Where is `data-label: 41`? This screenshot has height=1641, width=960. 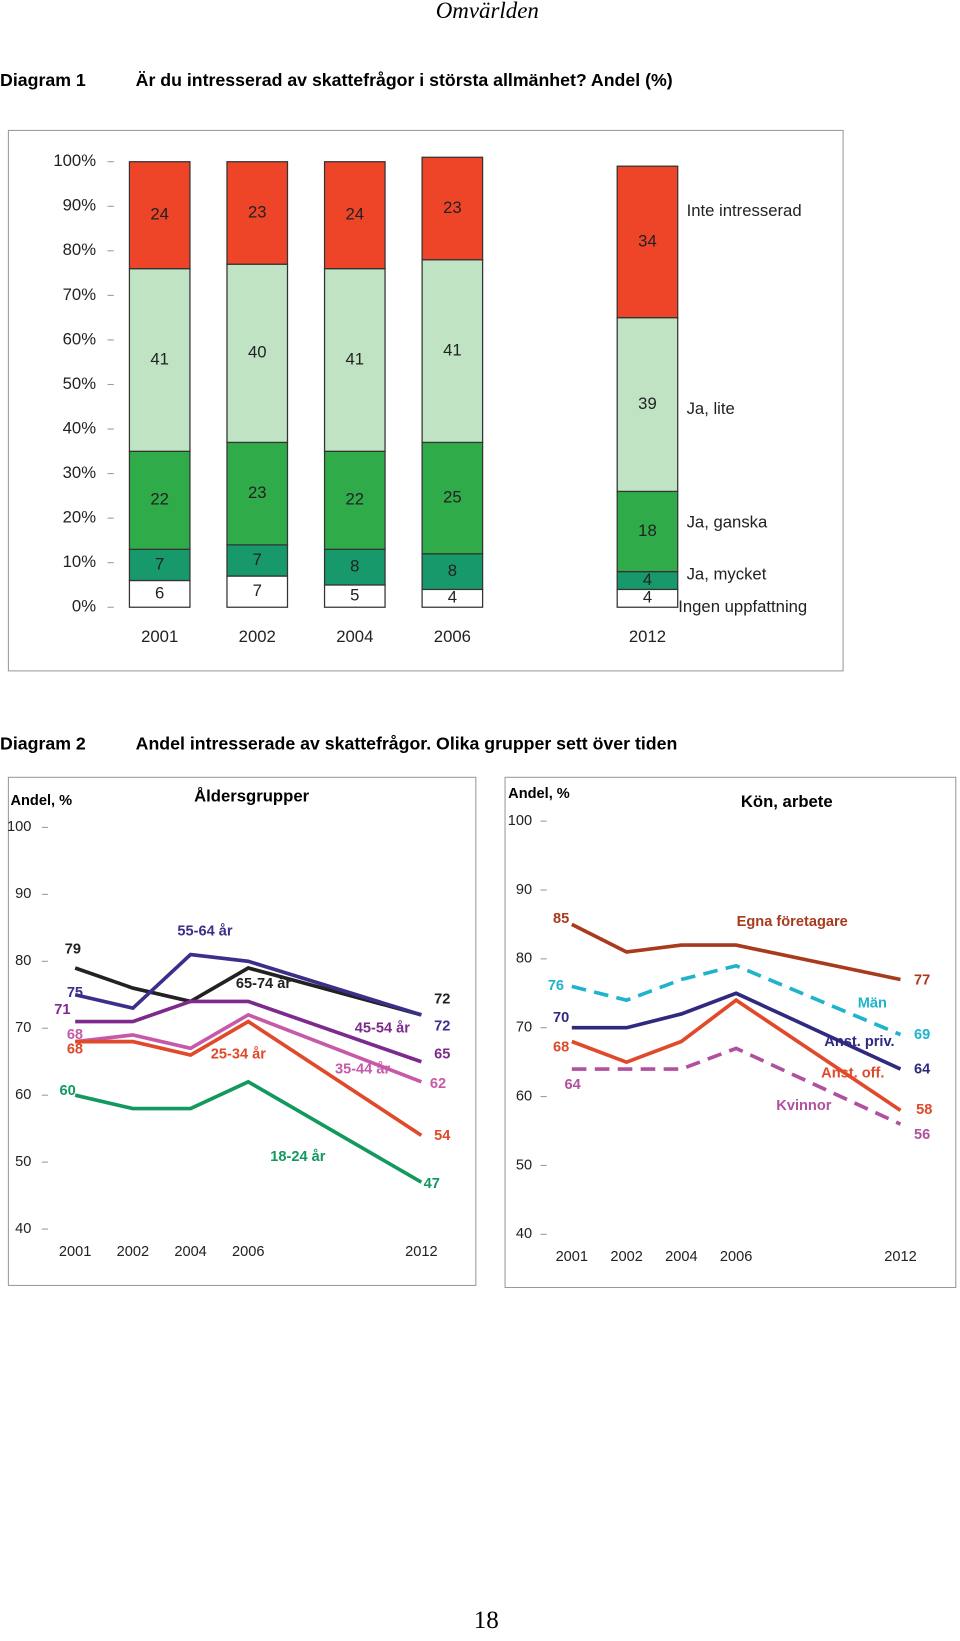
data-label: 41 is located at coordinates (452, 349).